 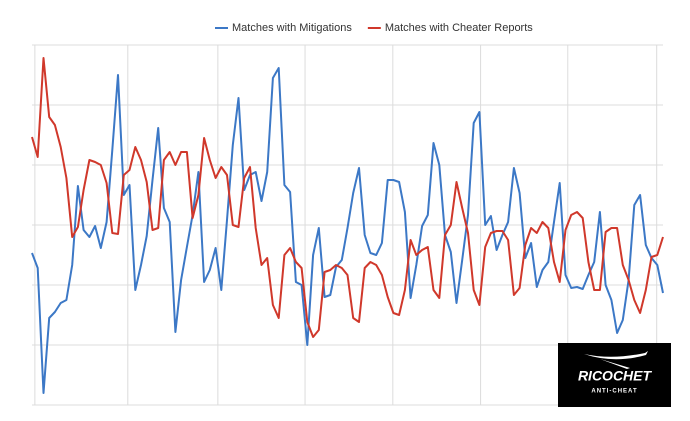 What do you see at coordinates (459, 28) in the screenshot?
I see `legend-label: Matches with Cheater Reports` at bounding box center [459, 28].